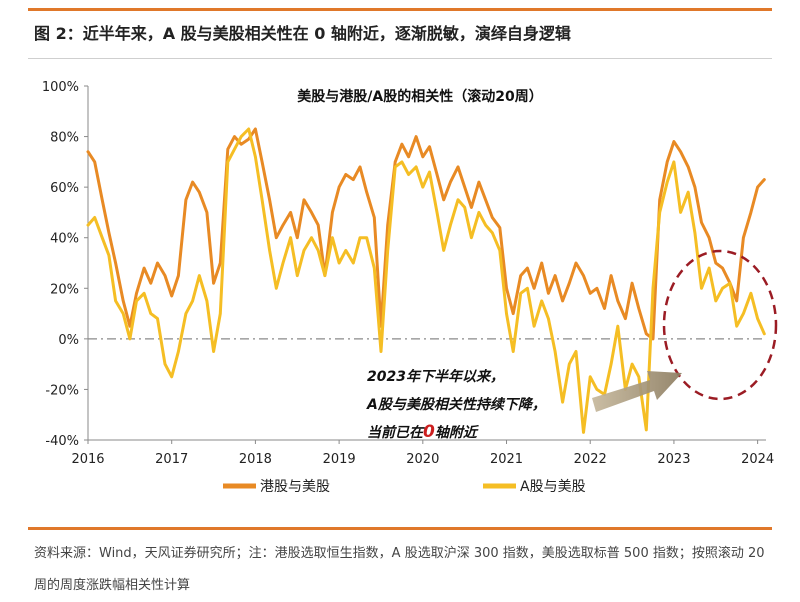 The height and width of the screenshot is (602, 800). Describe the element at coordinates (68, 340) in the screenshot. I see `y-tick-label: 0%` at that location.